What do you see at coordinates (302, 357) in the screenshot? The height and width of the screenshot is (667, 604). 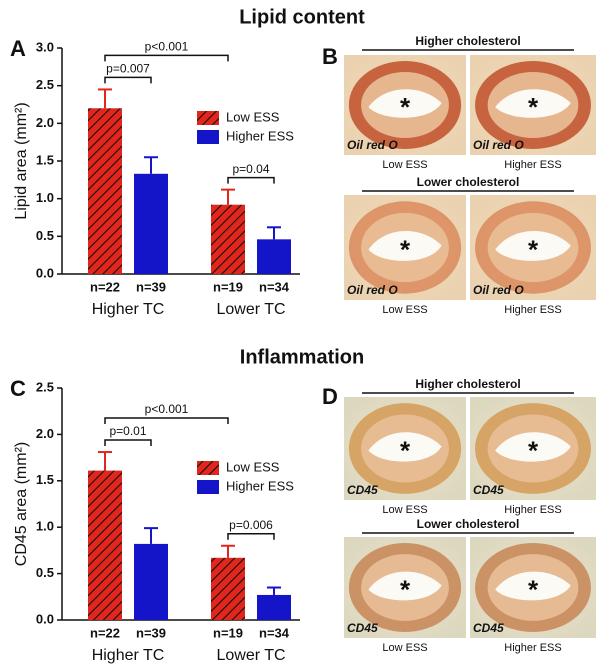 I see `chart-title: Inflammation` at bounding box center [302, 357].